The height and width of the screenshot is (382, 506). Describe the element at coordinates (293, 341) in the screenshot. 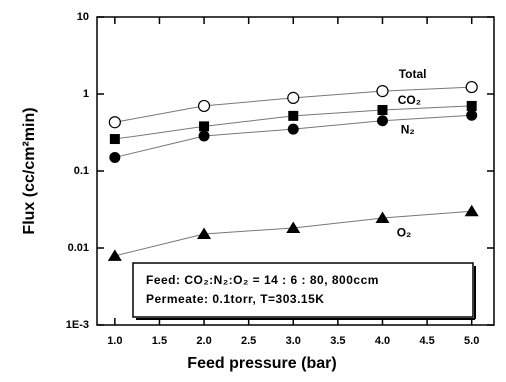

I see `x-tick-label: 3.0` at that location.